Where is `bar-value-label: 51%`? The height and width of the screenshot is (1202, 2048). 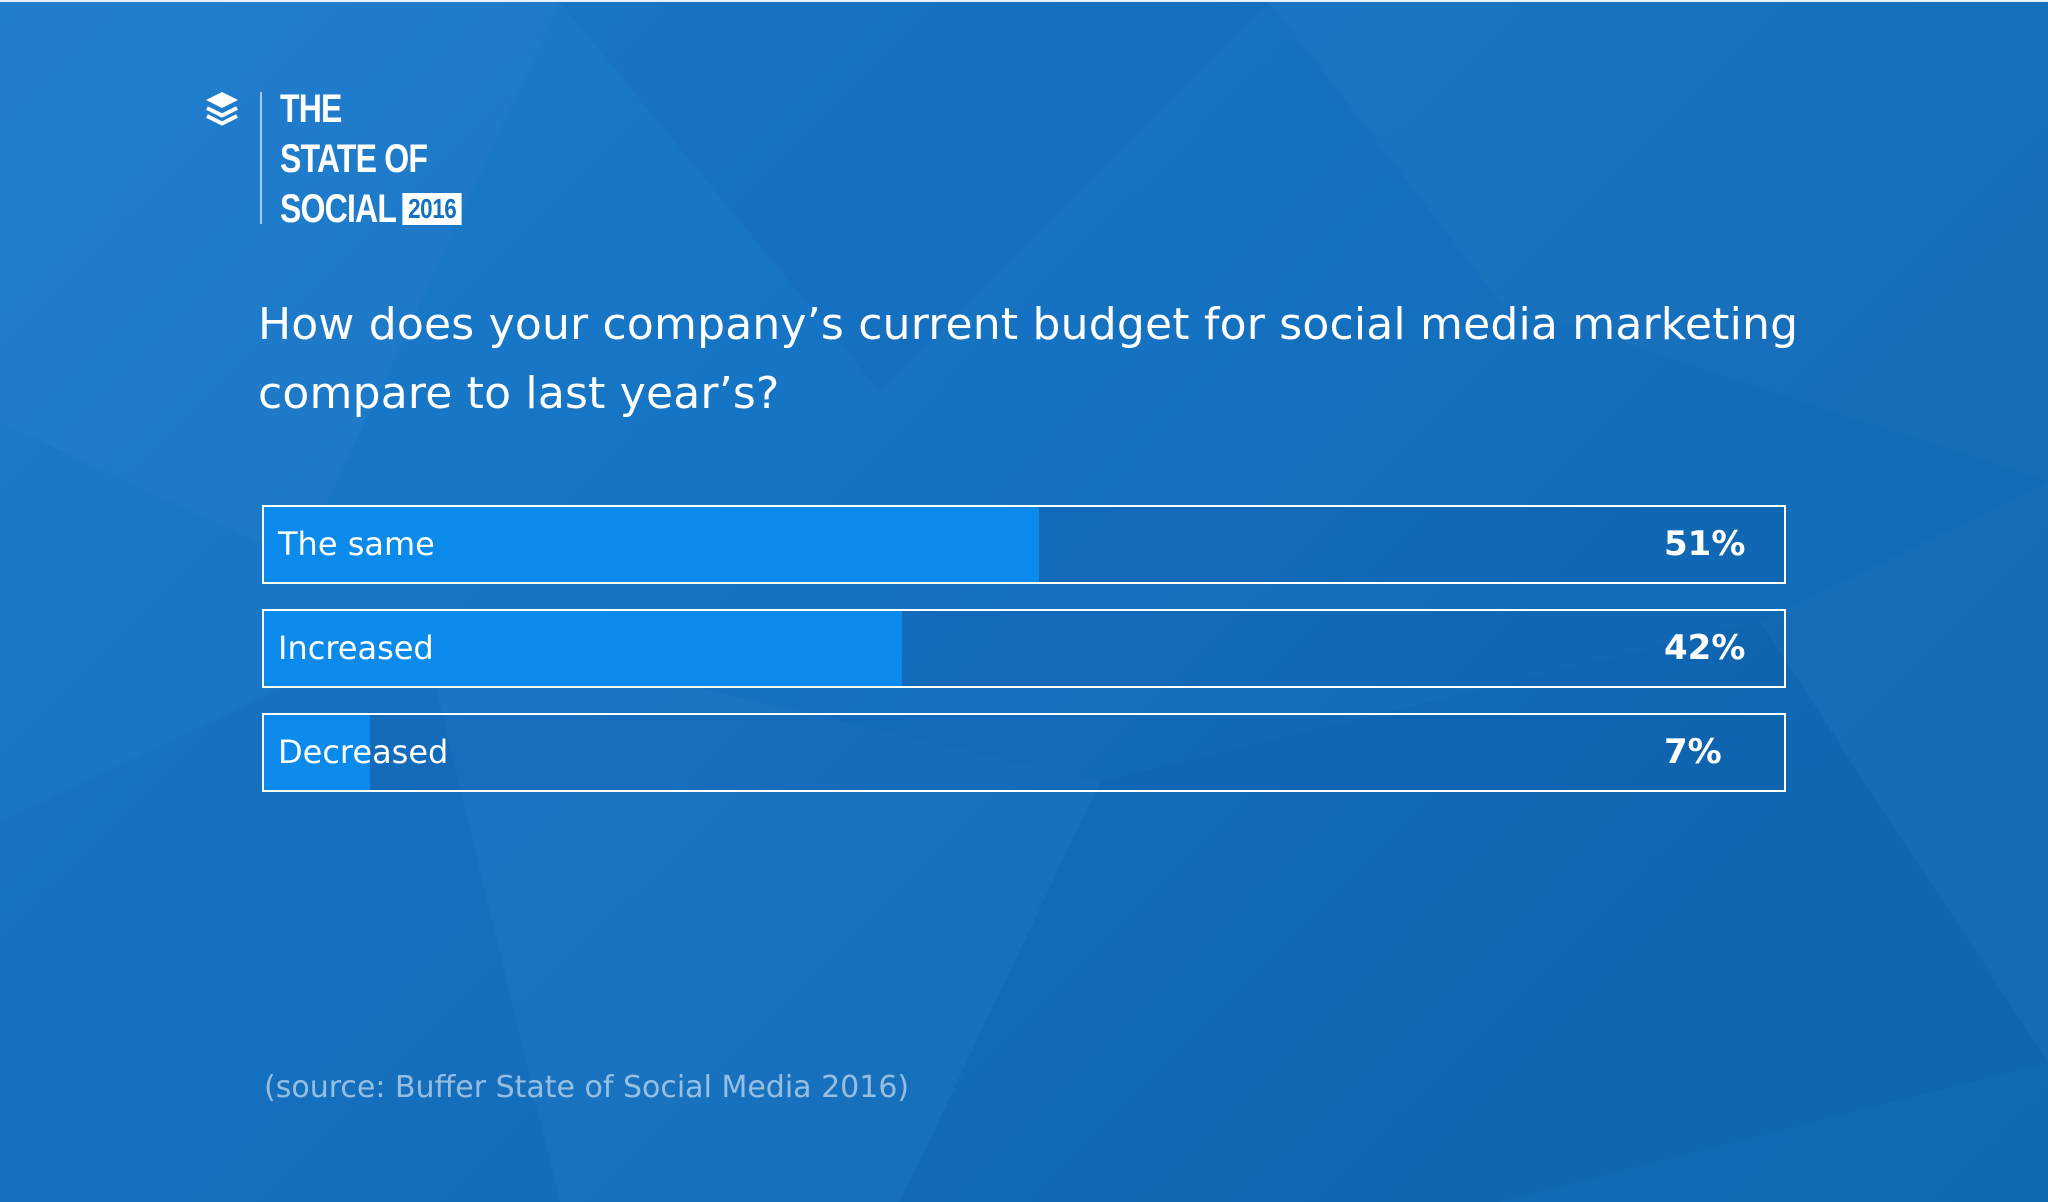
bar-value-label: 51% is located at coordinates (1705, 544).